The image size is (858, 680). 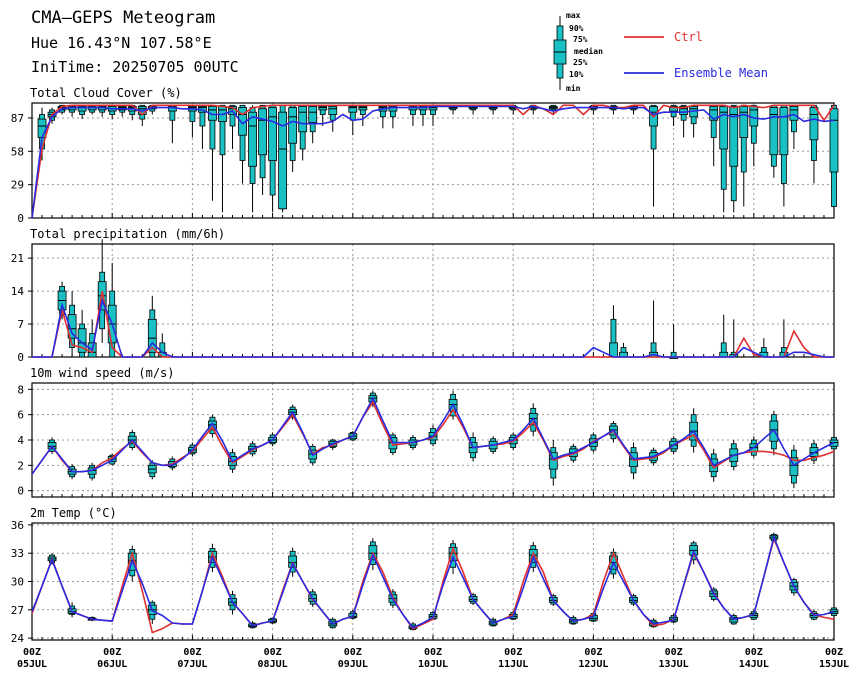 I want to click on legend-box-label: 25%, so click(x=580, y=62).